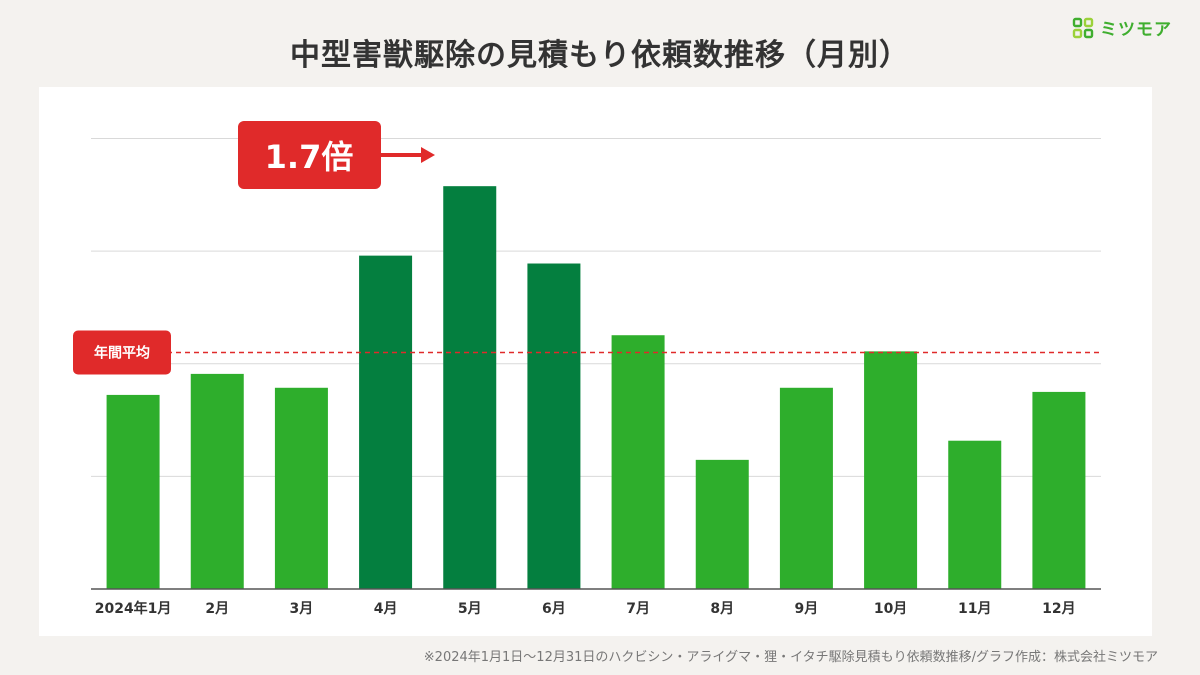  I want to click on x-tick-label: 3月, so click(302, 609).